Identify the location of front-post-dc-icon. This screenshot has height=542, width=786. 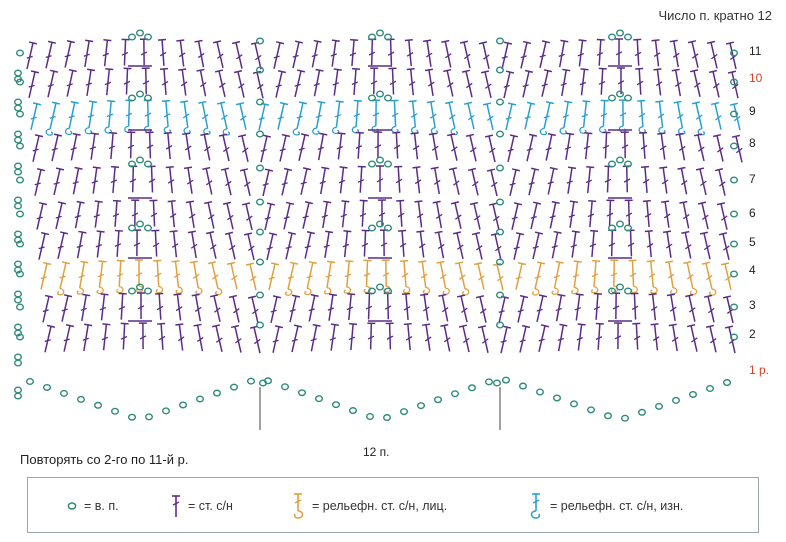
(298, 506).